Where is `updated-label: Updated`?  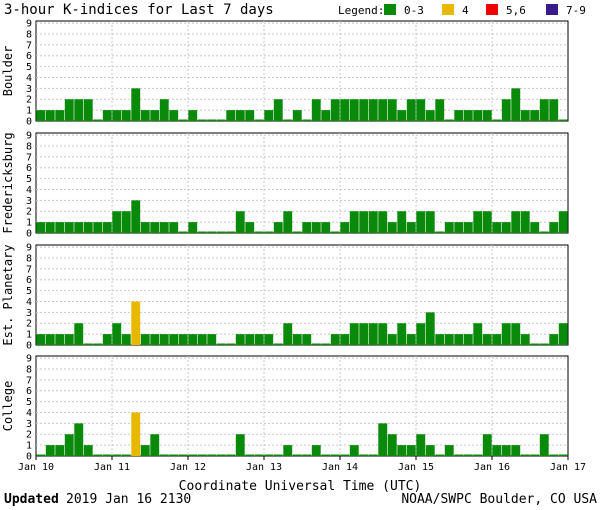
updated-label: Updated is located at coordinates (31, 499).